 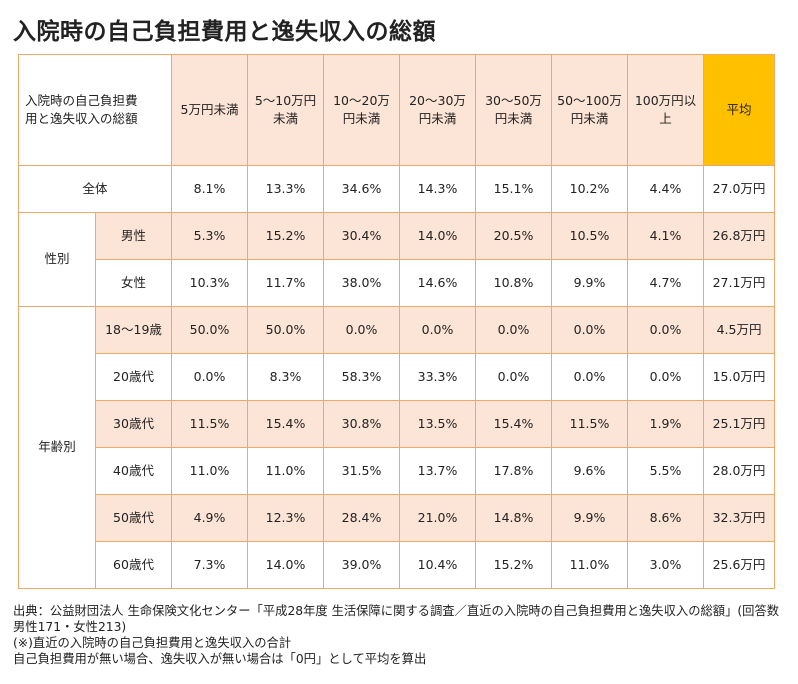 I want to click on value-cell: 30.4%, so click(x=362, y=236).